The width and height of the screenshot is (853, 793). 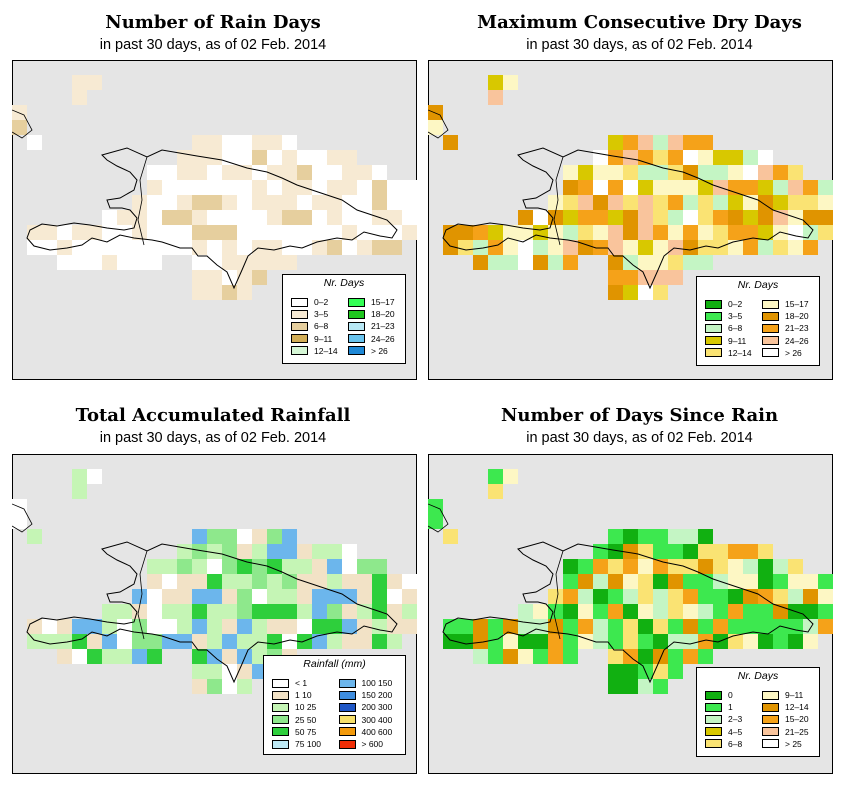 What do you see at coordinates (793, 352) in the screenshot?
I see `legend-label: > 26` at bounding box center [793, 352].